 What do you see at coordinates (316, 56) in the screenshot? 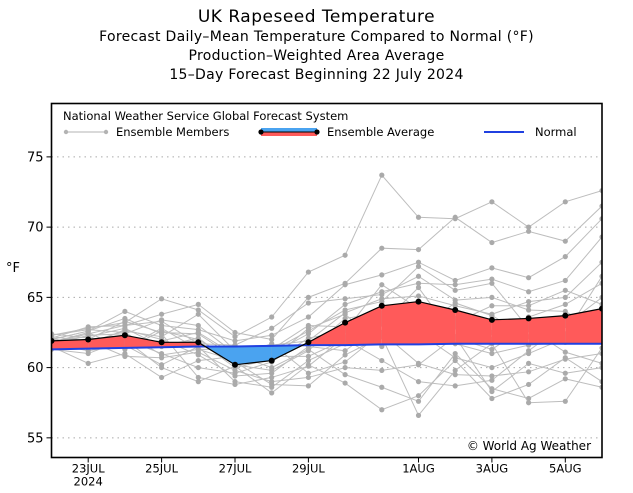
I see `chart-subtitle-2: Production–Weighted Area Average` at bounding box center [316, 56].